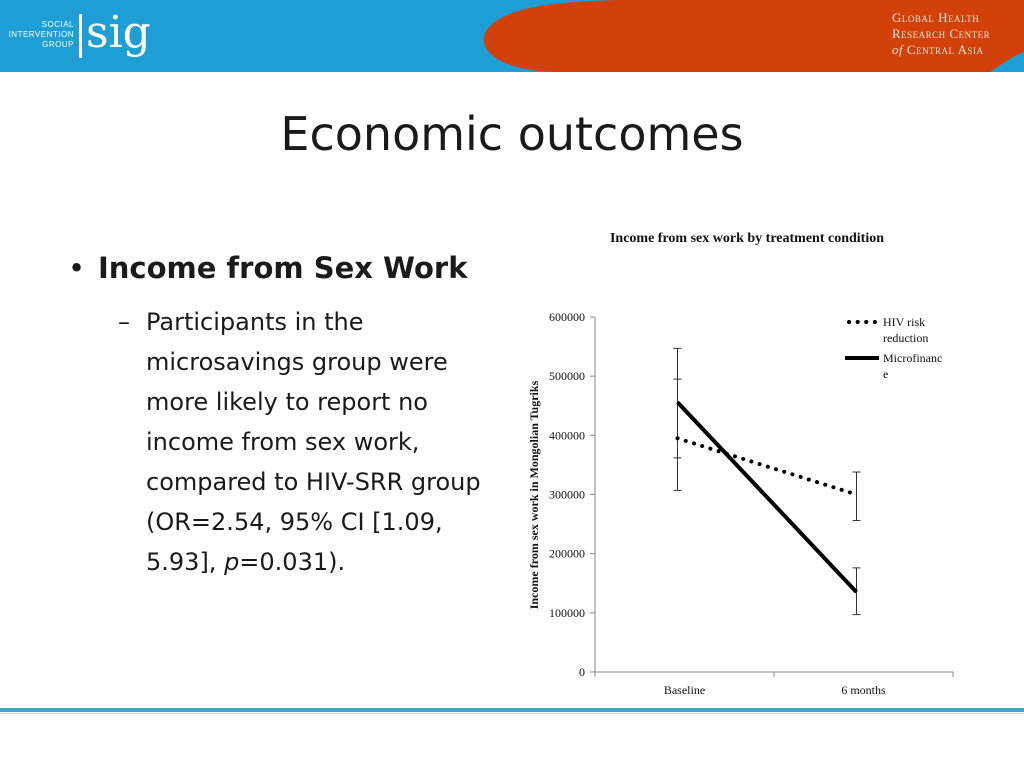 Image resolution: width=1024 pixels, height=768 pixels. Describe the element at coordinates (512, 713) in the screenshot. I see `footer-divider-light` at that location.